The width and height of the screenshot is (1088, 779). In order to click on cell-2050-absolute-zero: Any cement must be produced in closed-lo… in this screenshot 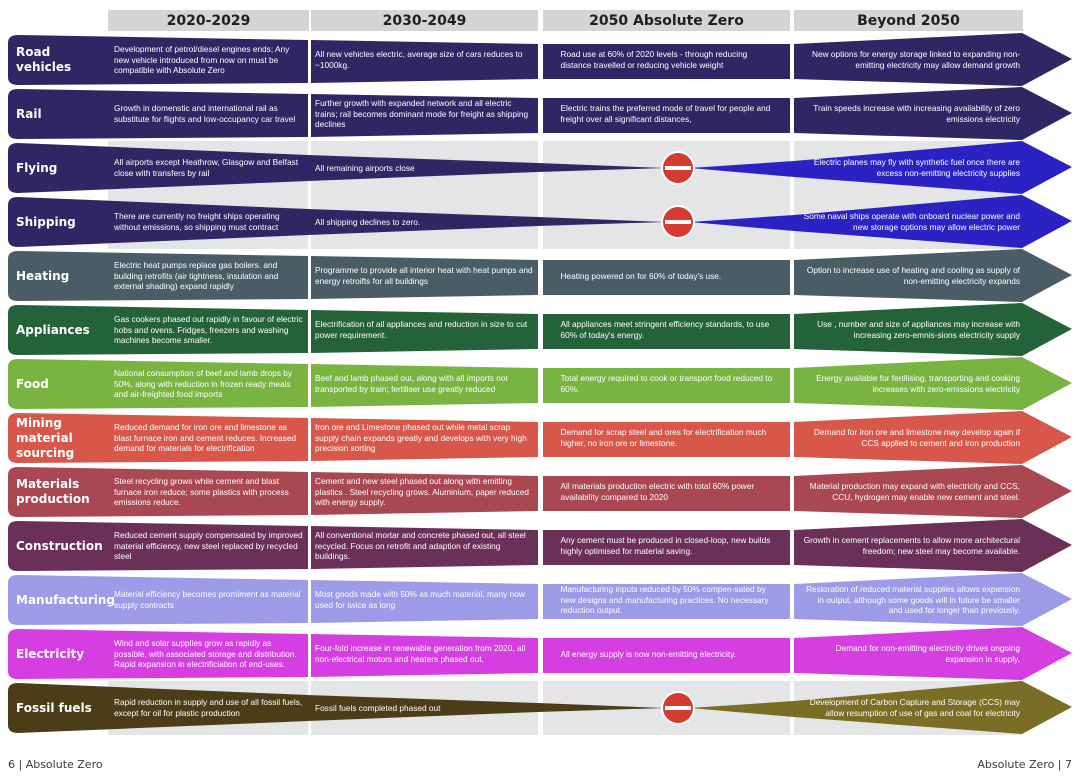, I will do `click(668, 546)`.